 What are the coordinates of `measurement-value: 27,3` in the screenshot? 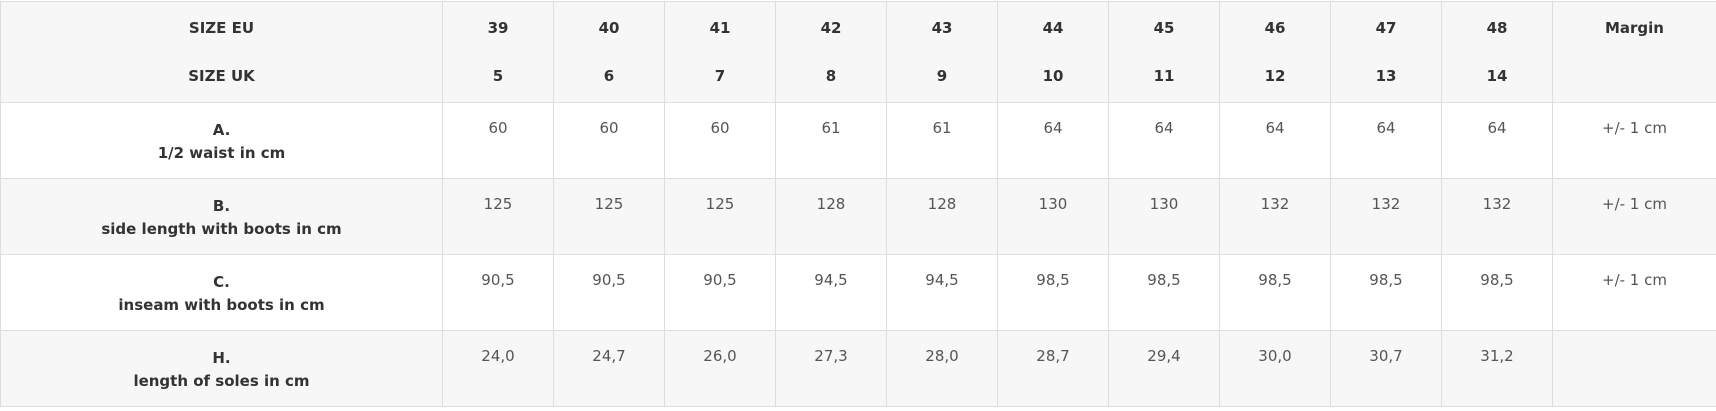 It's located at (831, 369).